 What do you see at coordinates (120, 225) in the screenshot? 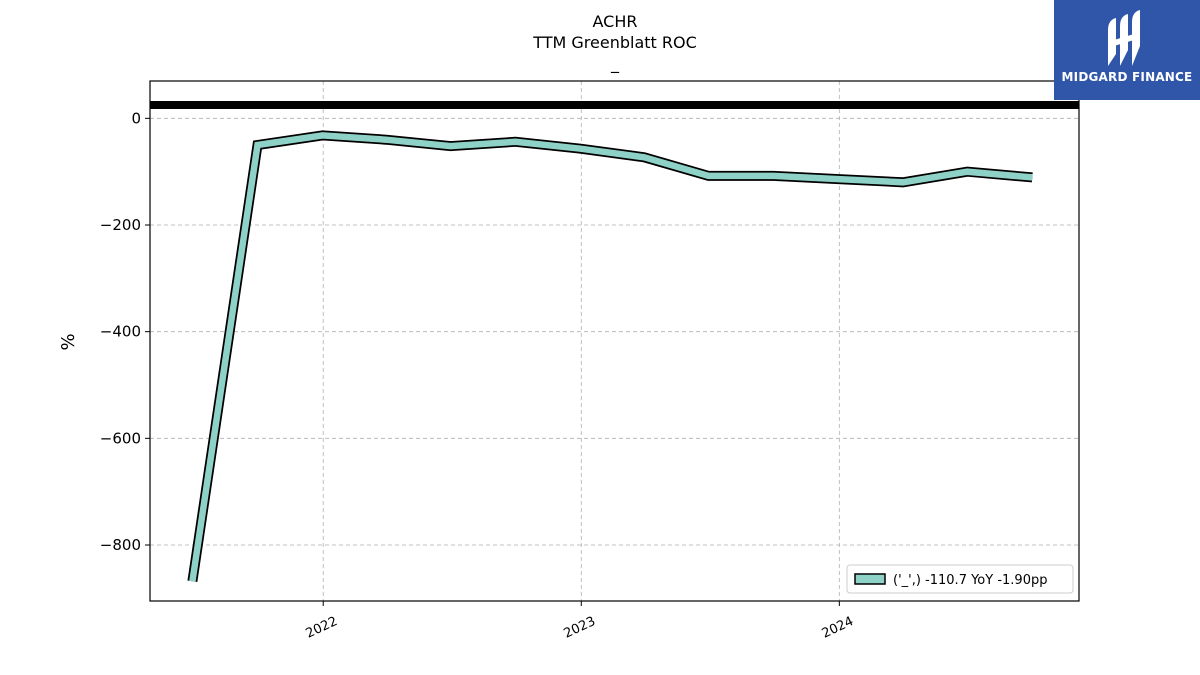
I see `y-tick-label: −200` at bounding box center [120, 225].